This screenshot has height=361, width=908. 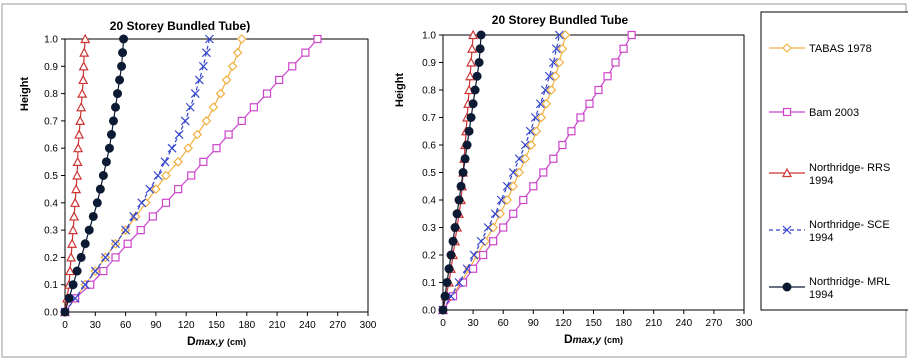 What do you see at coordinates (593, 323) in the screenshot?
I see `x-tick-label: 150` at bounding box center [593, 323].